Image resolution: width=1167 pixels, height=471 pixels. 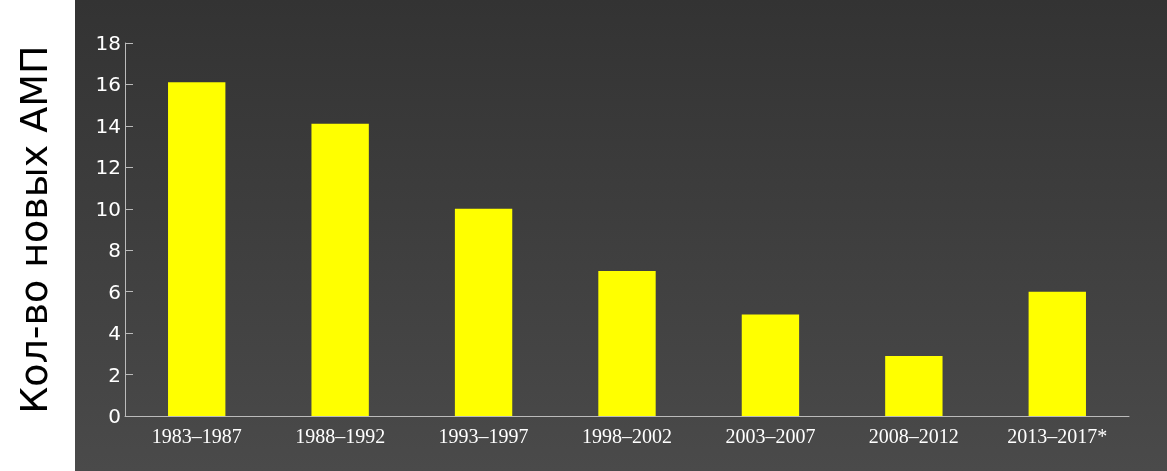 What do you see at coordinates (34, 229) in the screenshot?
I see `y-axis-title: Кол-во новых АМП` at bounding box center [34, 229].